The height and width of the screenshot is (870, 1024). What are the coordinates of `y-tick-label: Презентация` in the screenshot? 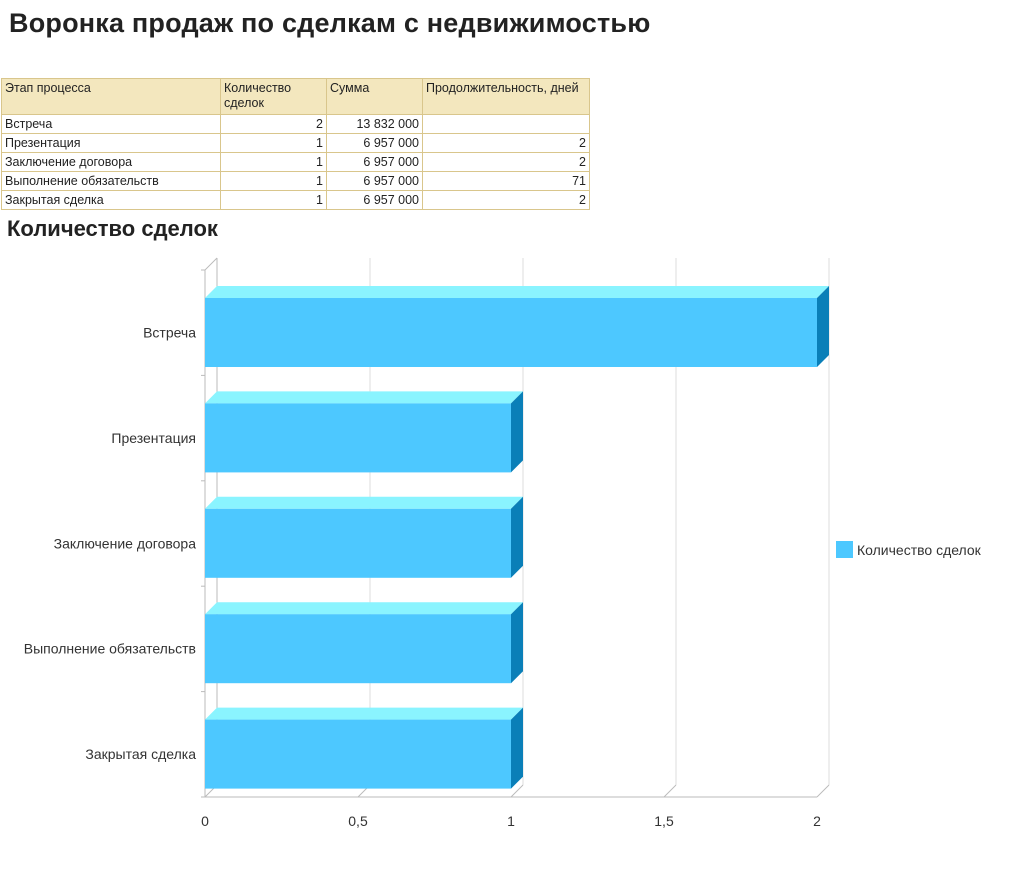 It's located at (153, 438).